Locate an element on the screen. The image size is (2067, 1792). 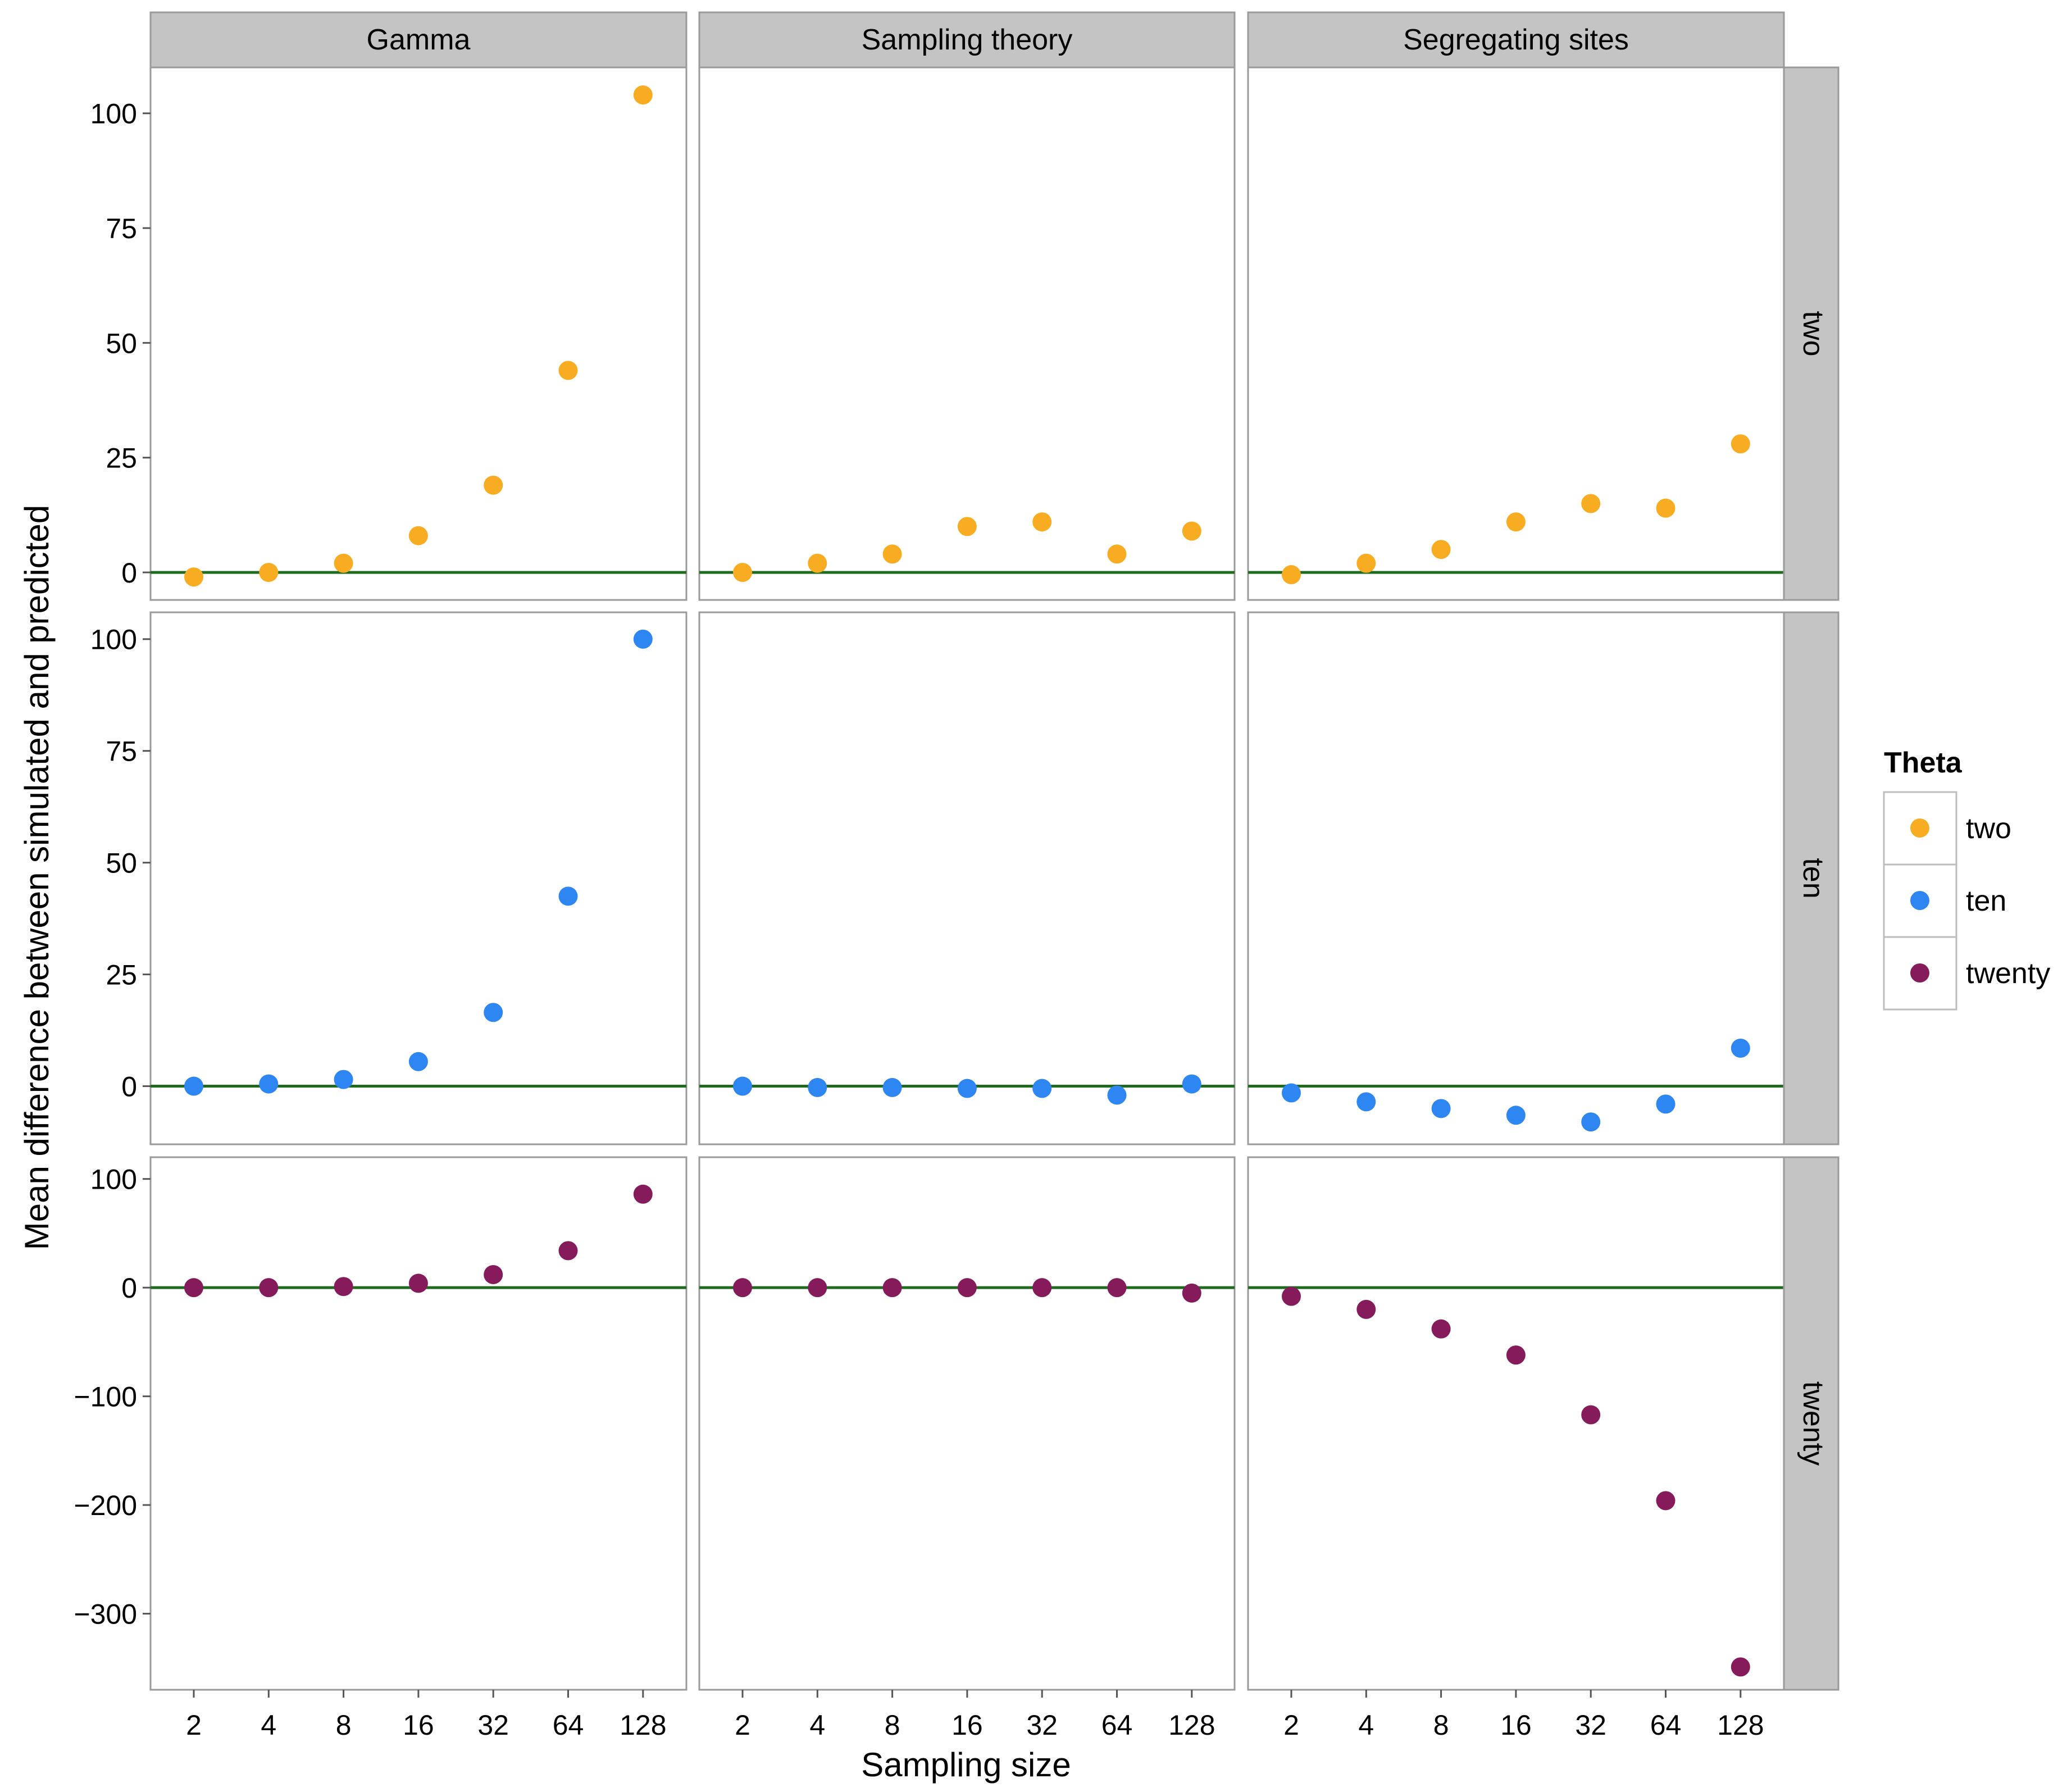
y-tick-label: −100 is located at coordinates (105, 1397).